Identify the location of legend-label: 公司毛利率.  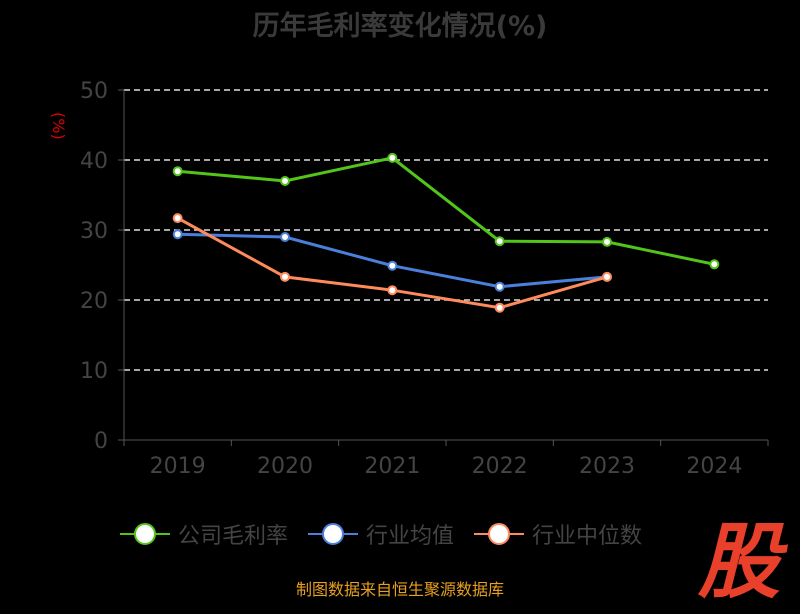
(233, 536).